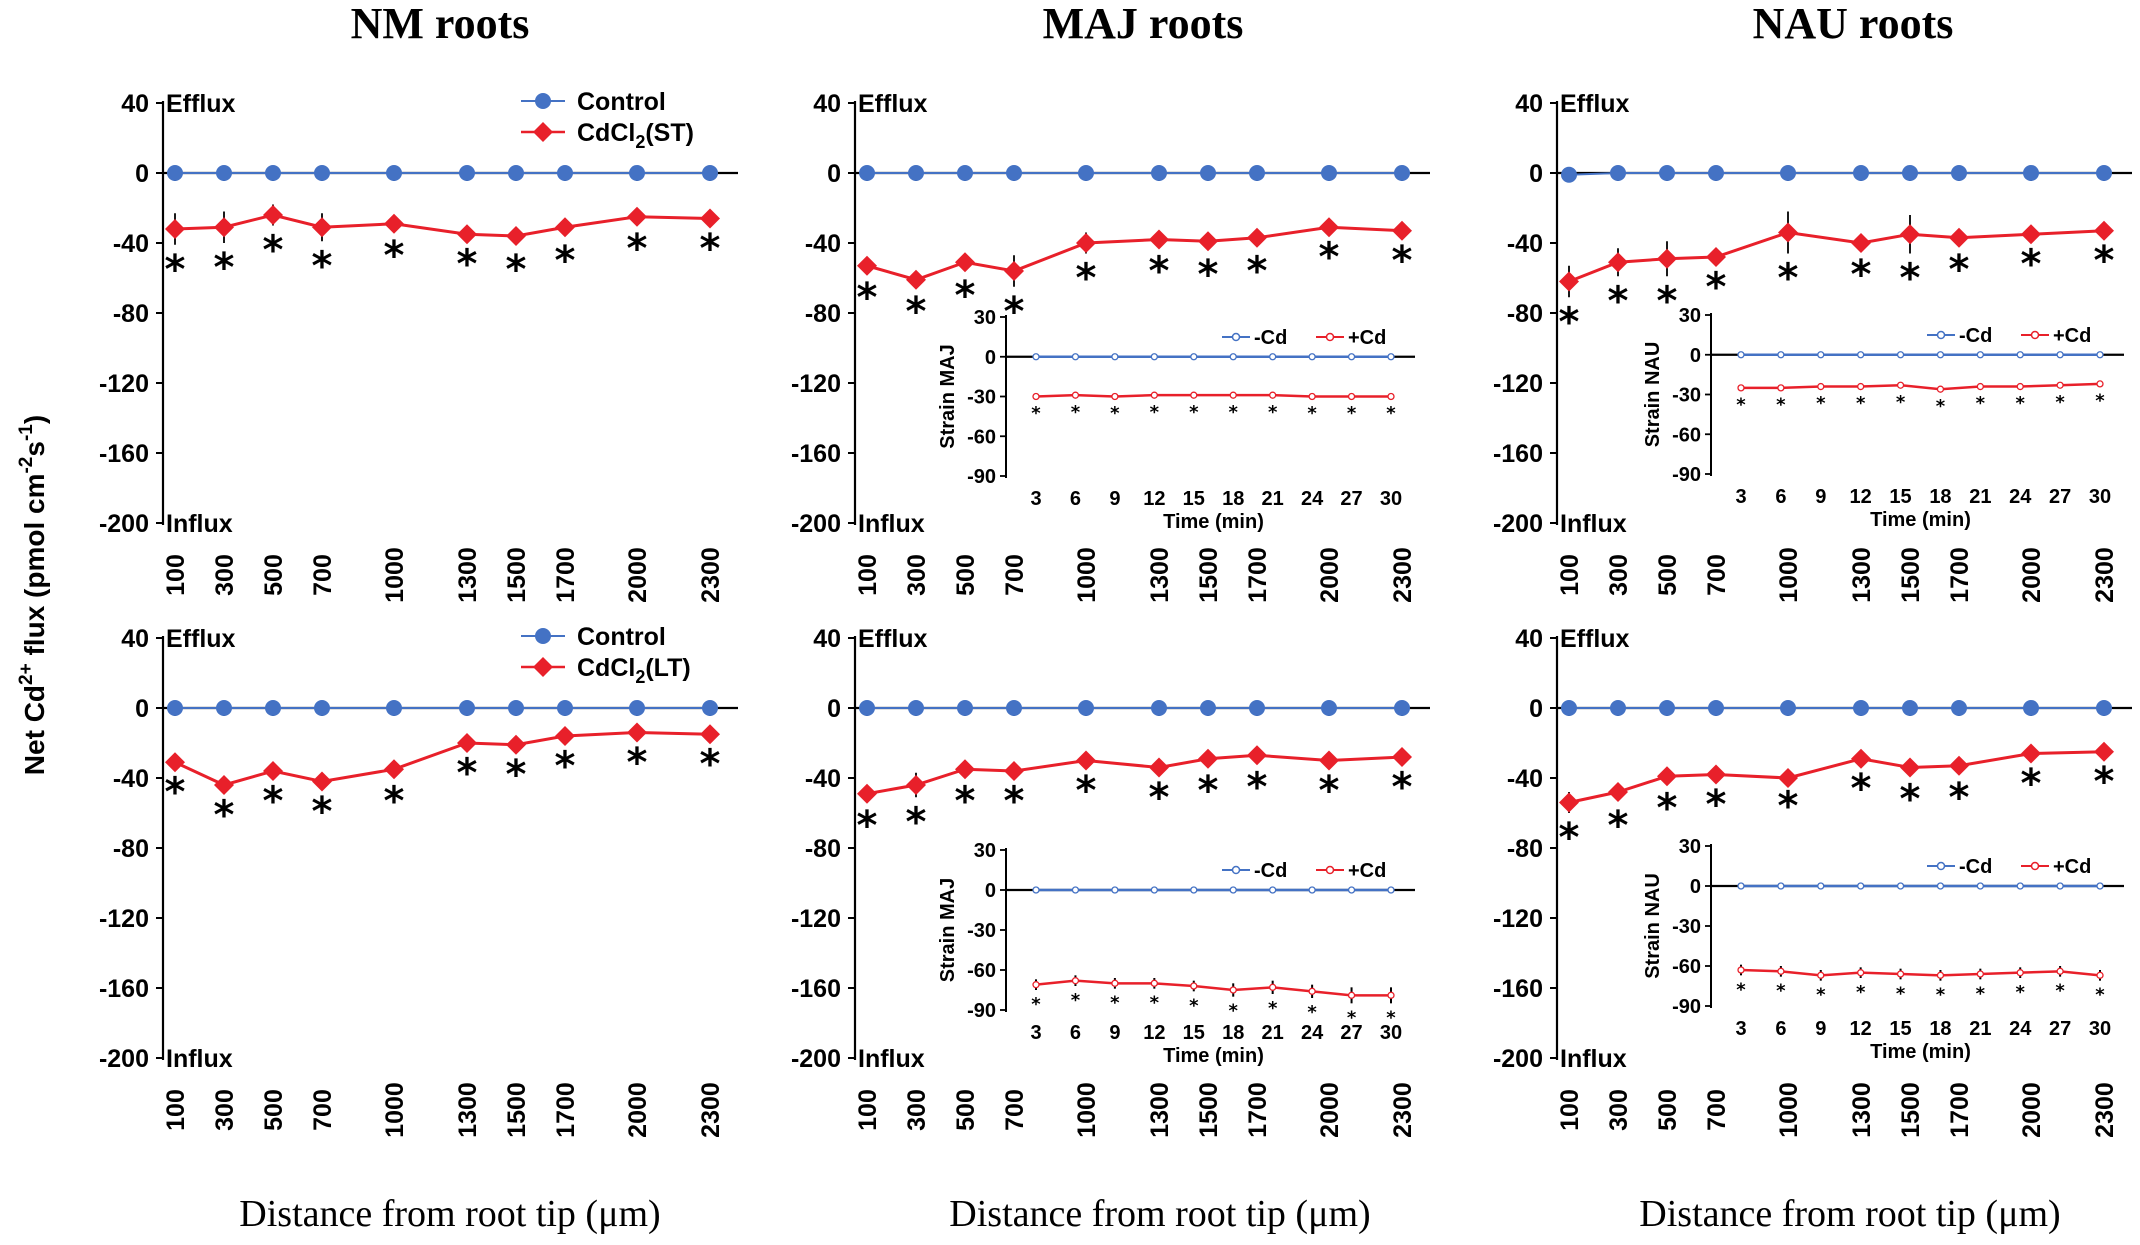 This screenshot has width=2140, height=1245. Describe the element at coordinates (543, 101) in the screenshot. I see `legend-marker-control` at that location.